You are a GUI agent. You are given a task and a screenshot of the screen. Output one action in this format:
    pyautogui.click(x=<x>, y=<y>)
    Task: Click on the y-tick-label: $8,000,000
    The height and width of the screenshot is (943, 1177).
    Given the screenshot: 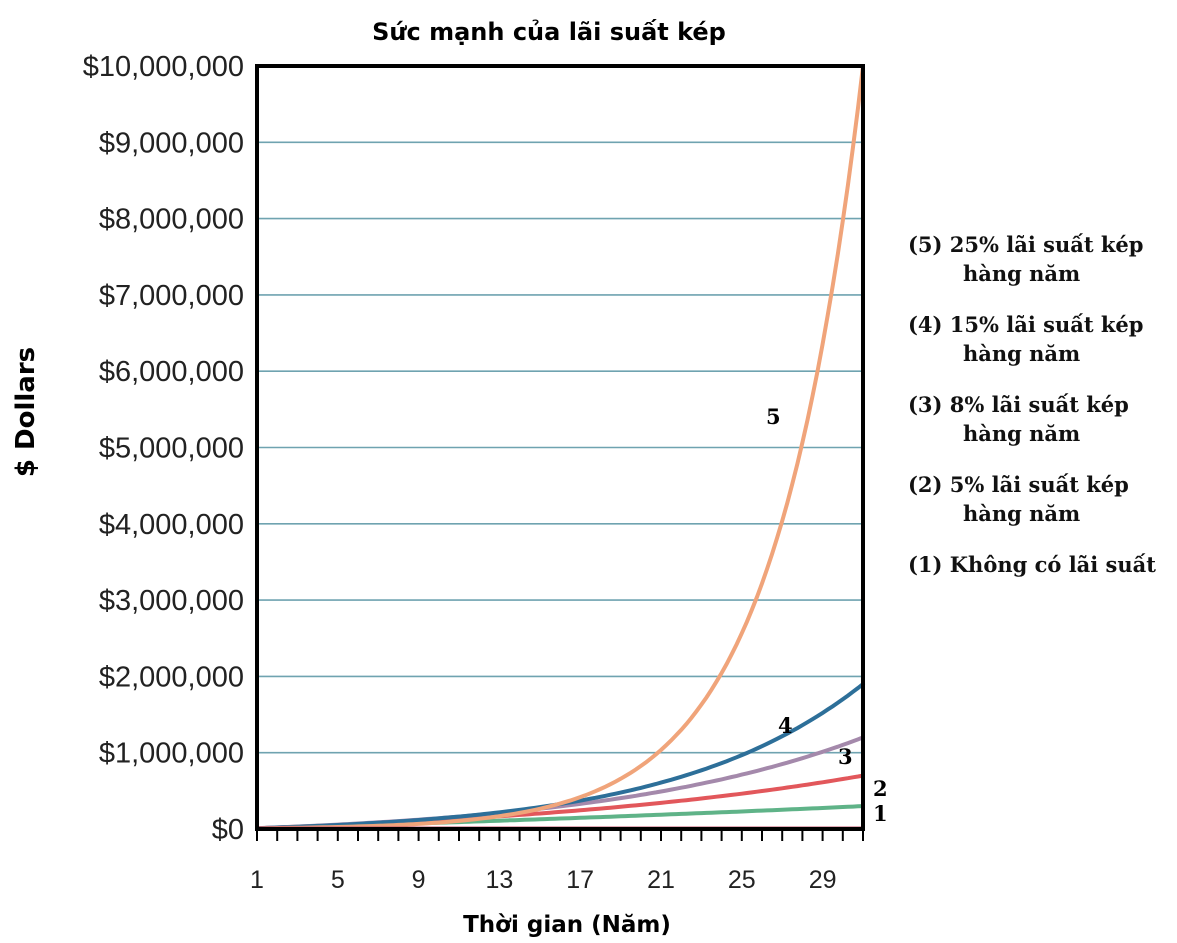 What is the action you would take?
    pyautogui.click(x=171, y=220)
    